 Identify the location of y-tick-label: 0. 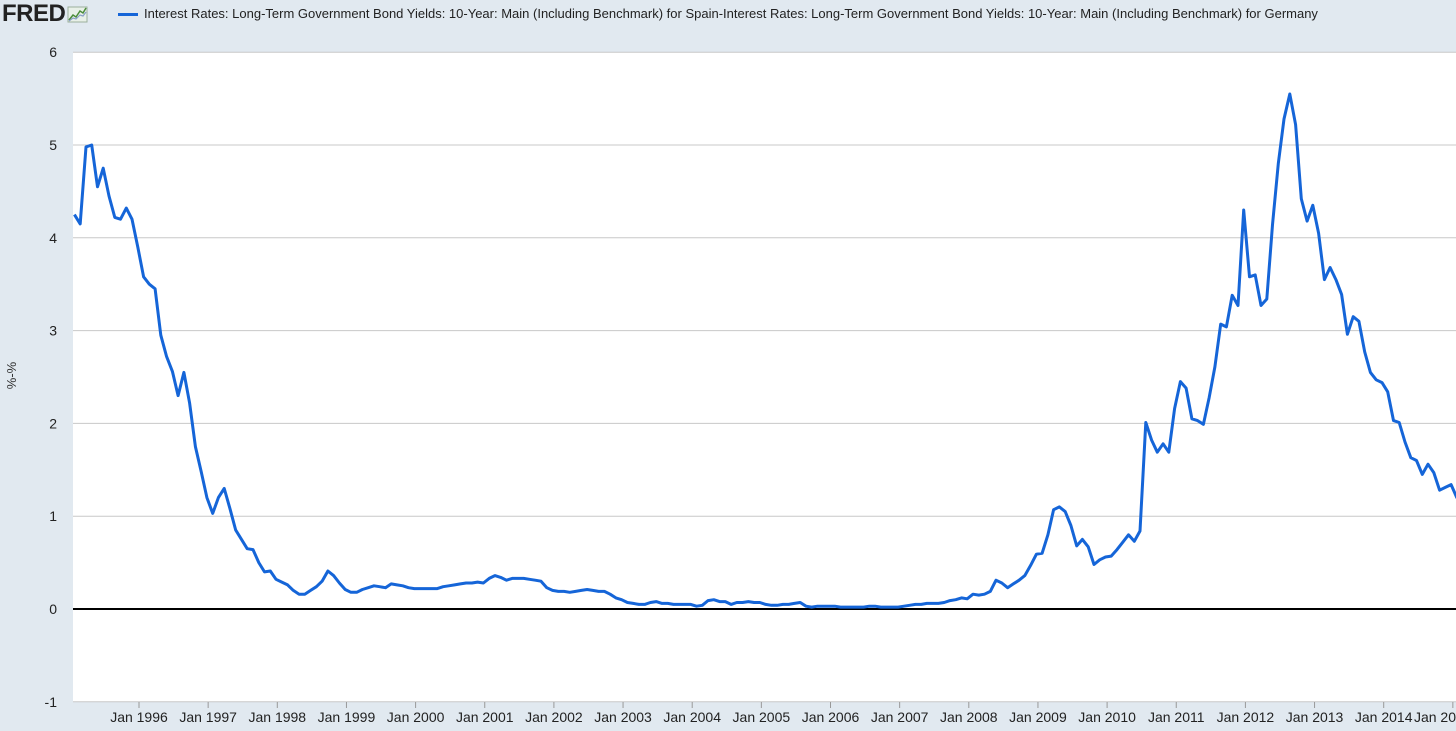
(53, 609).